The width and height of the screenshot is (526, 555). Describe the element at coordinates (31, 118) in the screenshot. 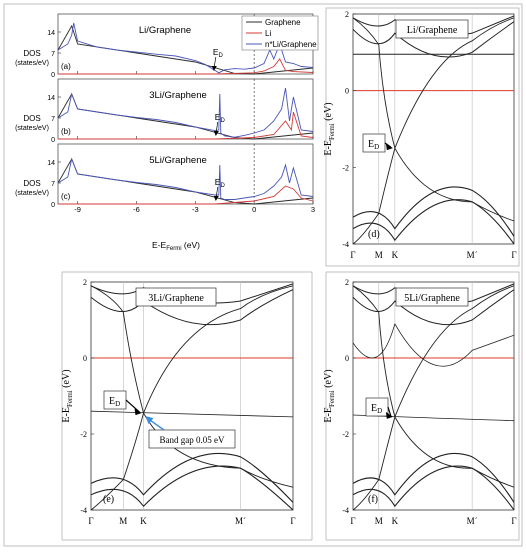

I see `dos-ylabel-mid-1: DOS` at that location.